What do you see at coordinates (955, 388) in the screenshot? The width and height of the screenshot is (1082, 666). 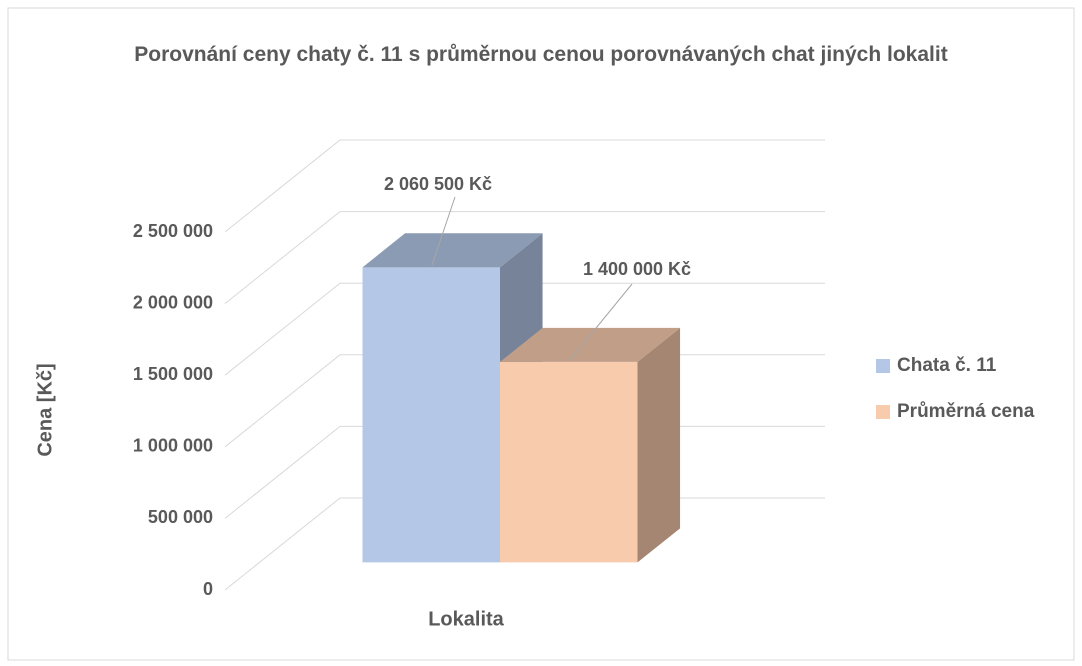 I see `legend: Chata č. 11 Průměrná cena` at bounding box center [955, 388].